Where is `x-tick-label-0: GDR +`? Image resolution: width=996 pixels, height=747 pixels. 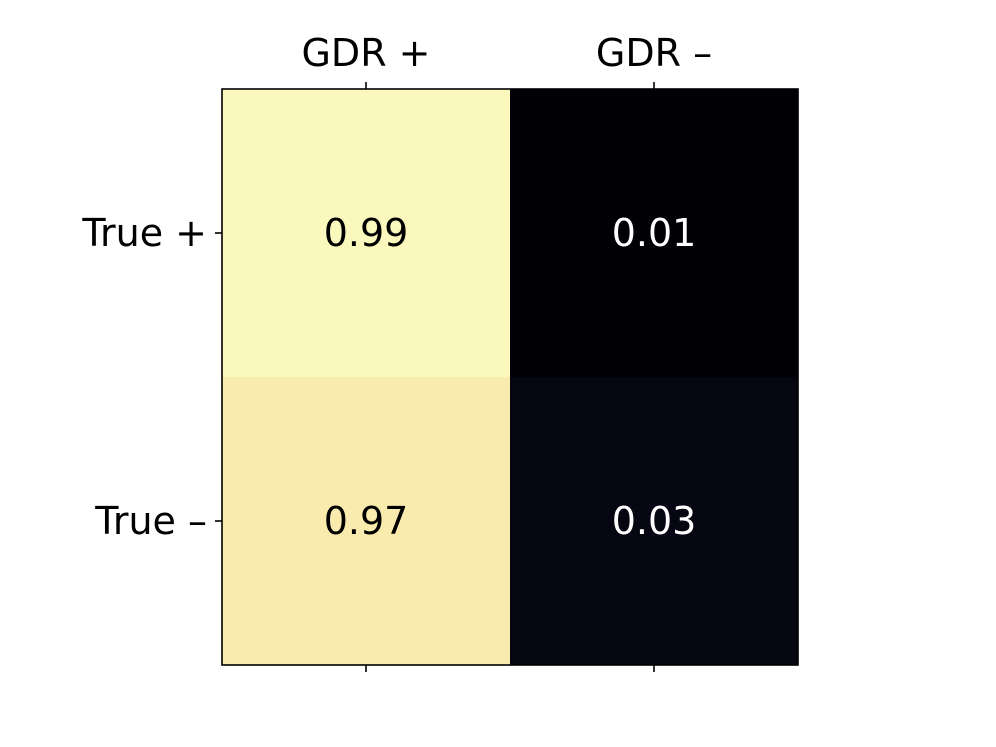 x-tick-label-0: GDR + is located at coordinates (365, 53).